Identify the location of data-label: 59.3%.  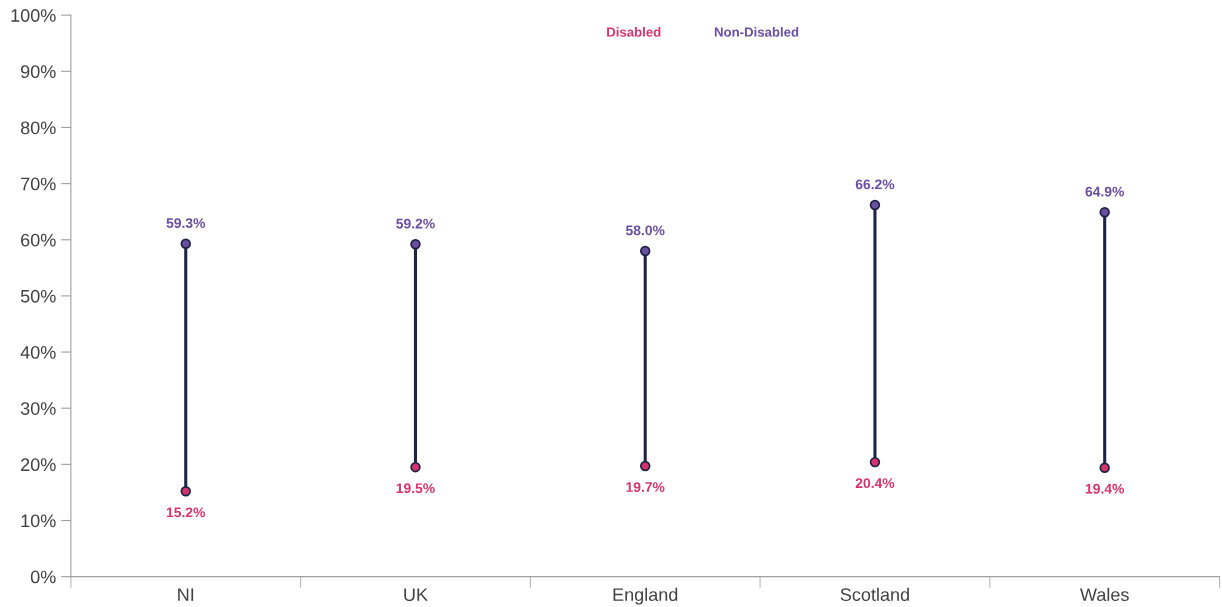
(186, 223).